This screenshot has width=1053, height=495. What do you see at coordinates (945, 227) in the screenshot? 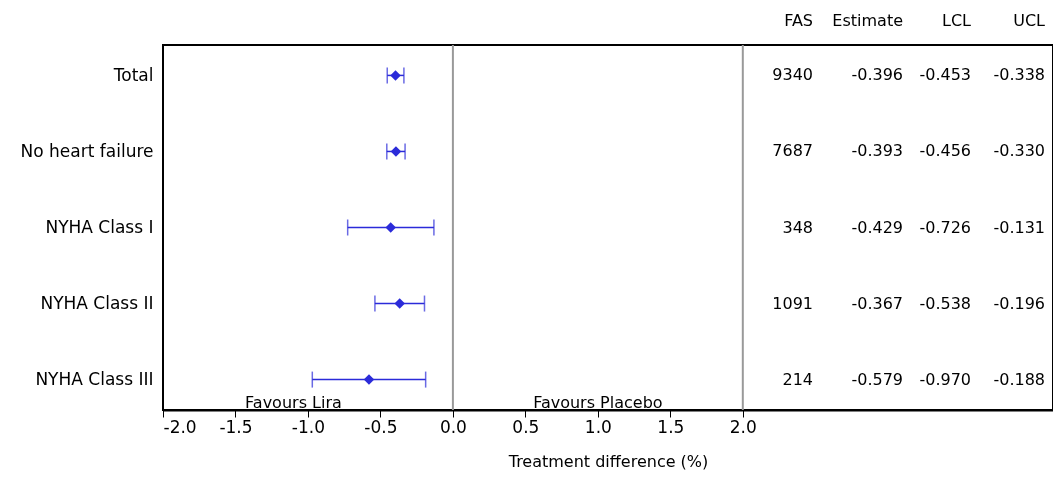
I see `annotation: -0.726` at bounding box center [945, 227].